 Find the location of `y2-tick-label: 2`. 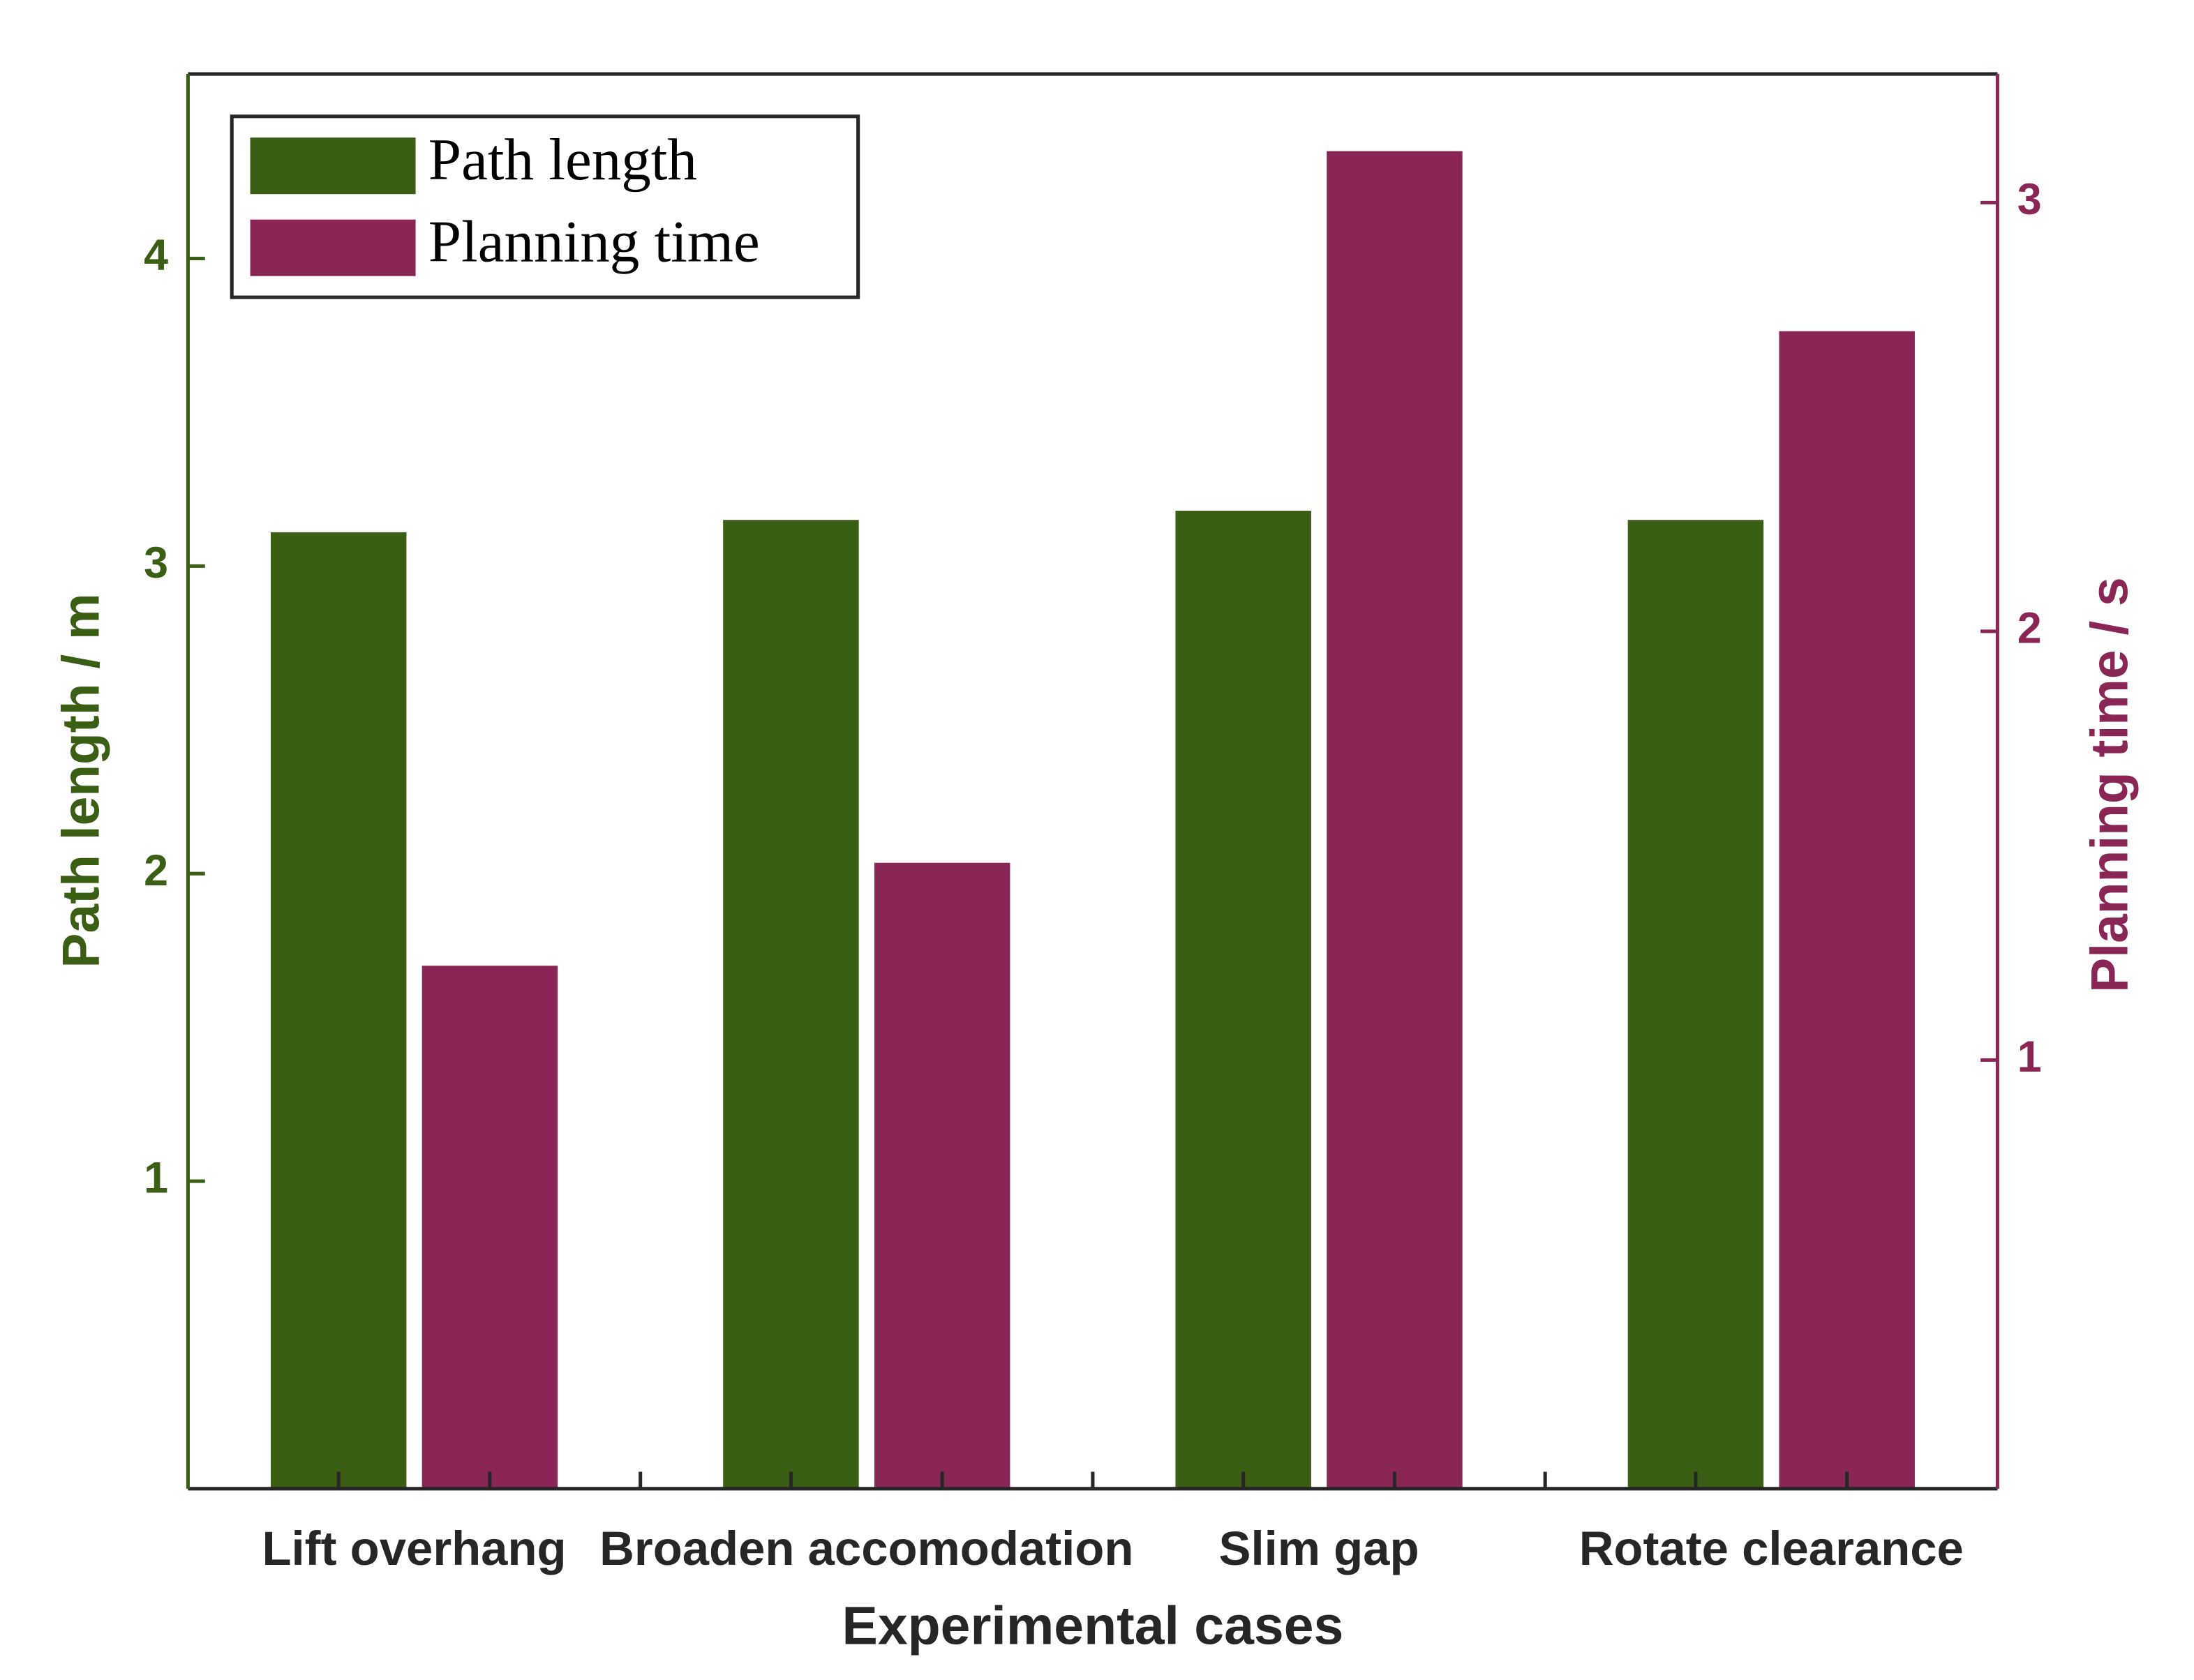

y2-tick-label: 2 is located at coordinates (2029, 627).